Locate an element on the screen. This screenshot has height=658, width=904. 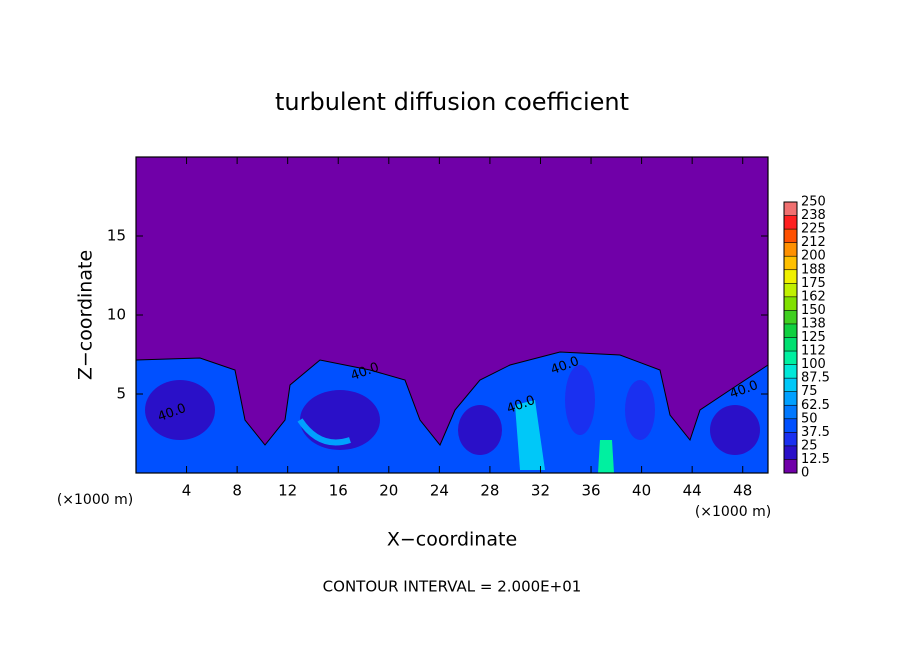
colorbar-label: 50 is located at coordinates (809, 418).